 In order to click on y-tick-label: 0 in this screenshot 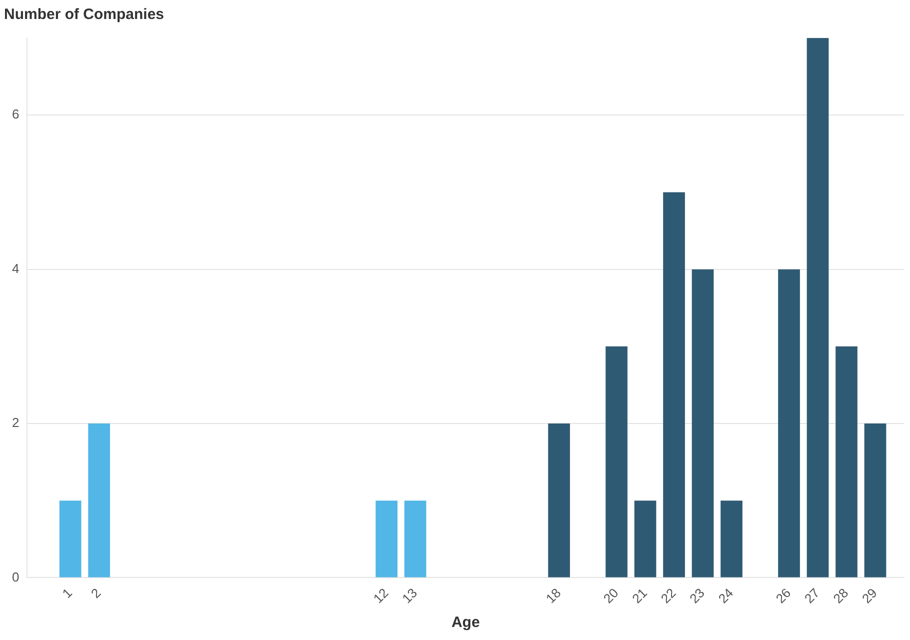, I will do `click(16, 576)`.